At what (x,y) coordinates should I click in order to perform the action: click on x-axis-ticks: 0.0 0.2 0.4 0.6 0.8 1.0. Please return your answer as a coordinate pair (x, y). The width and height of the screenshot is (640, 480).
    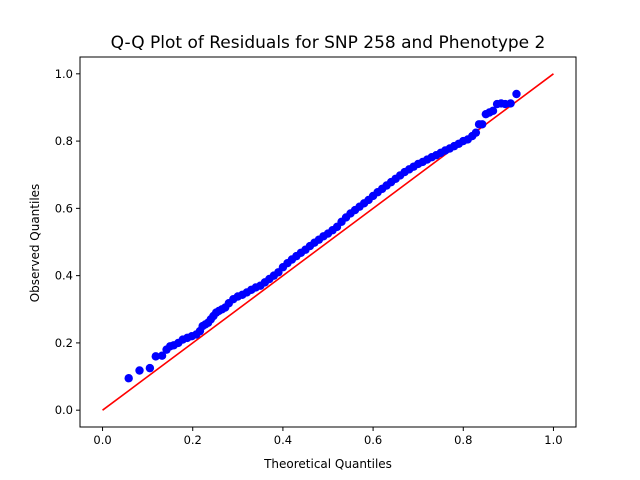
    Looking at the image, I should click on (328, 437).